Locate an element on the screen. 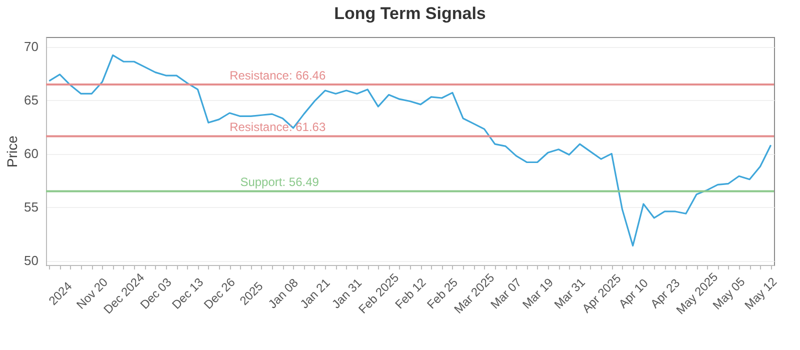 Image resolution: width=800 pixels, height=350 pixels. ref-line-label: Resistance: 66.46 is located at coordinates (278, 75).